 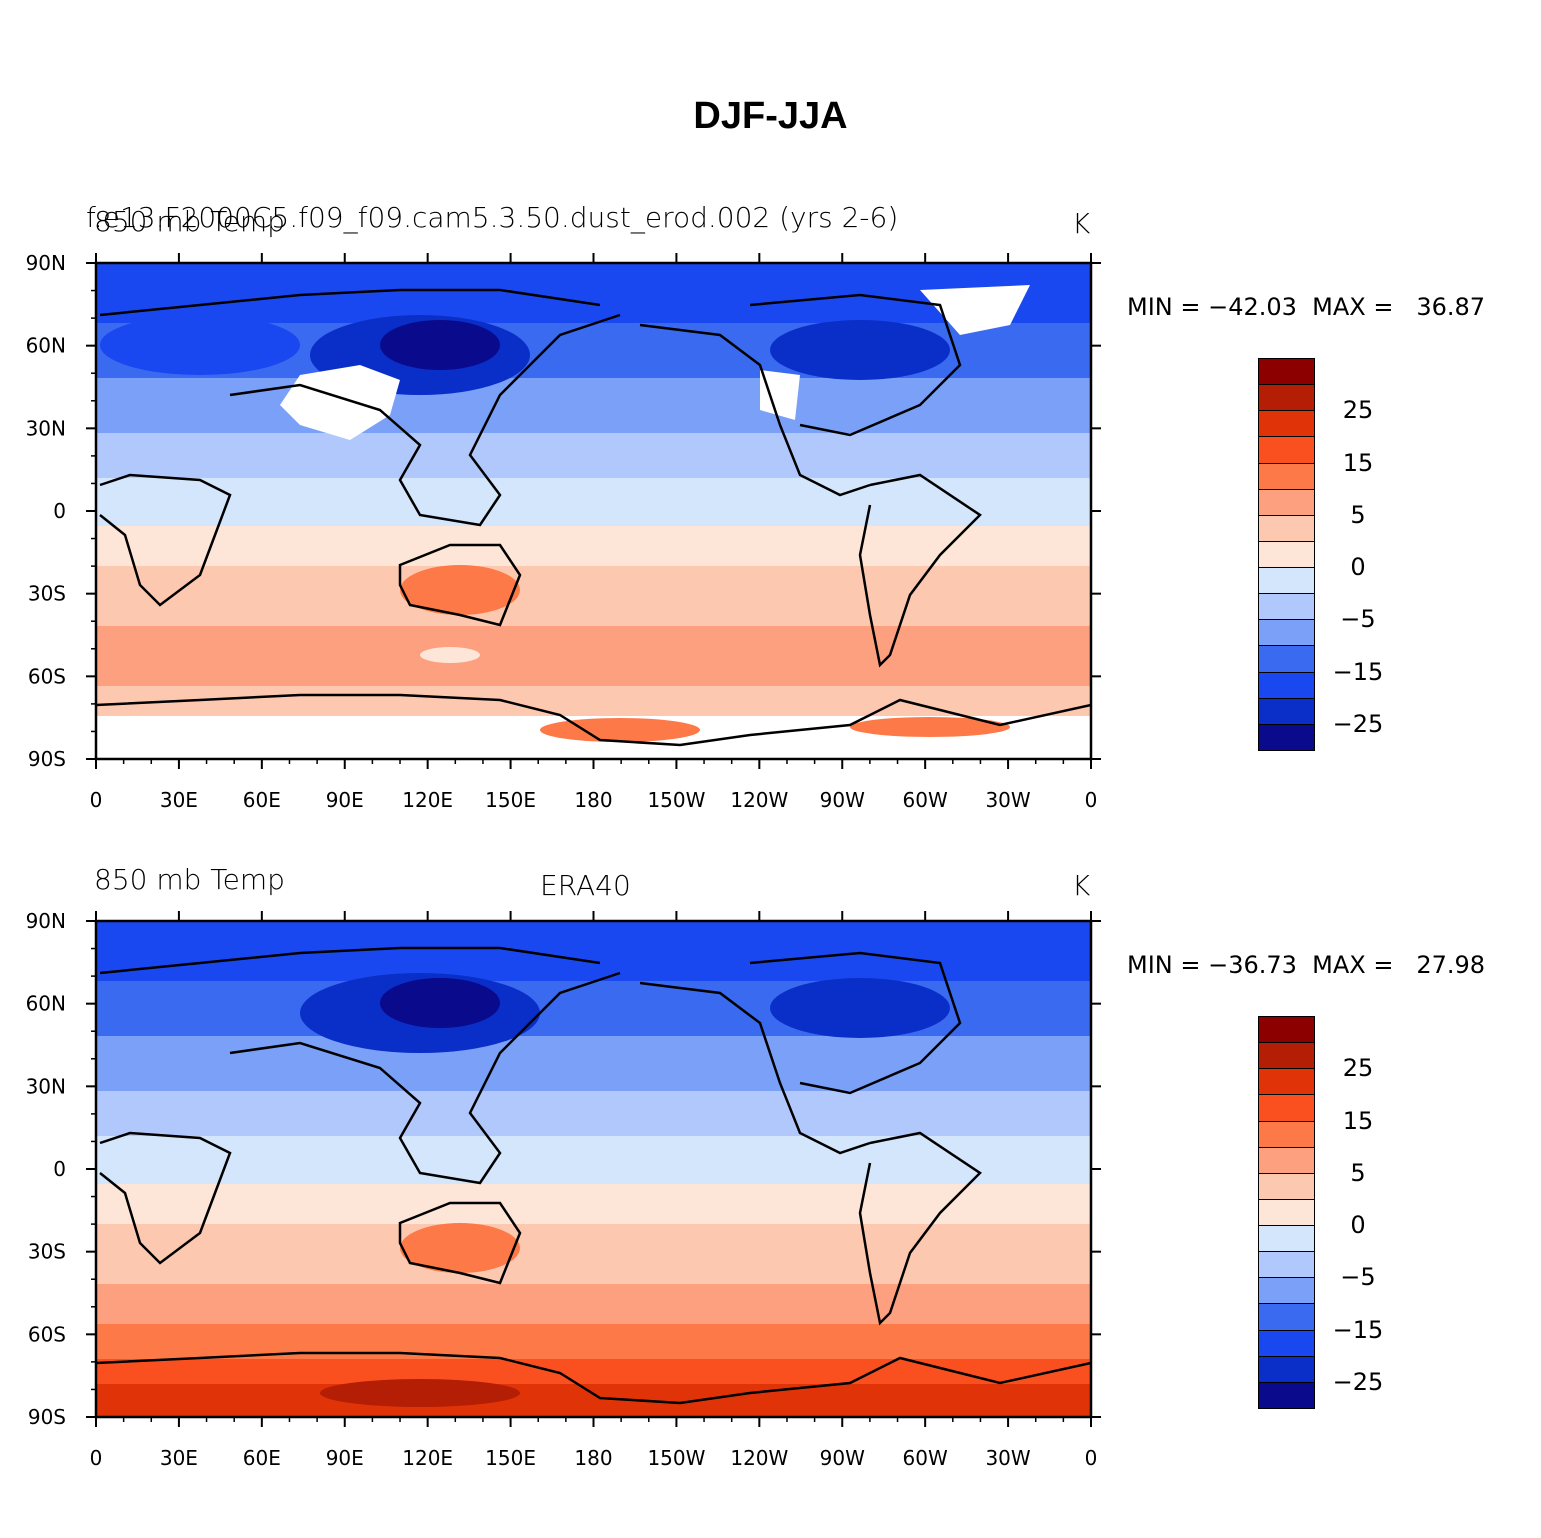 What do you see at coordinates (1081, 223) in the screenshot?
I see `model-units-label: K` at bounding box center [1081, 223].